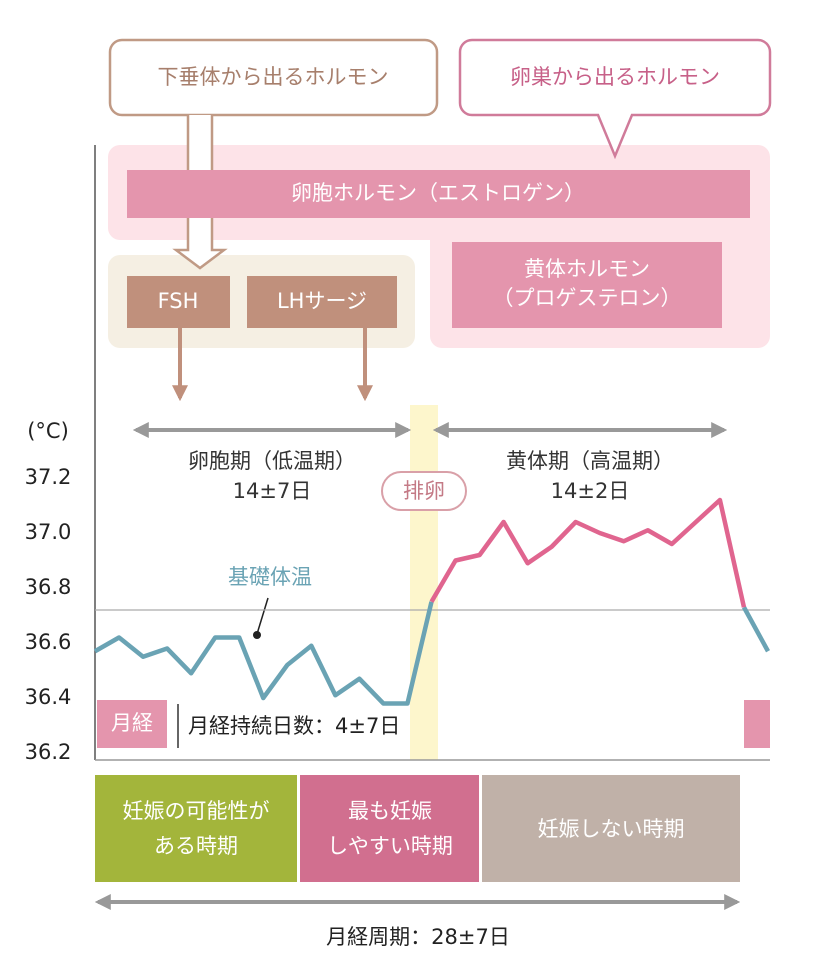 Image resolution: width=820 pixels, height=980 pixels. I want to click on luteal-days: 14±2日, so click(590, 491).